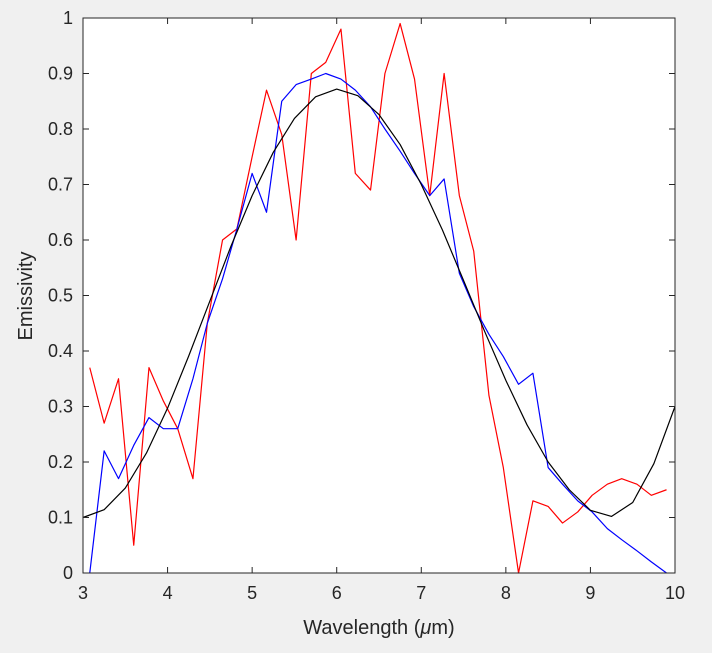  Describe the element at coordinates (168, 593) in the screenshot. I see `x-tick-label-1: 4` at that location.